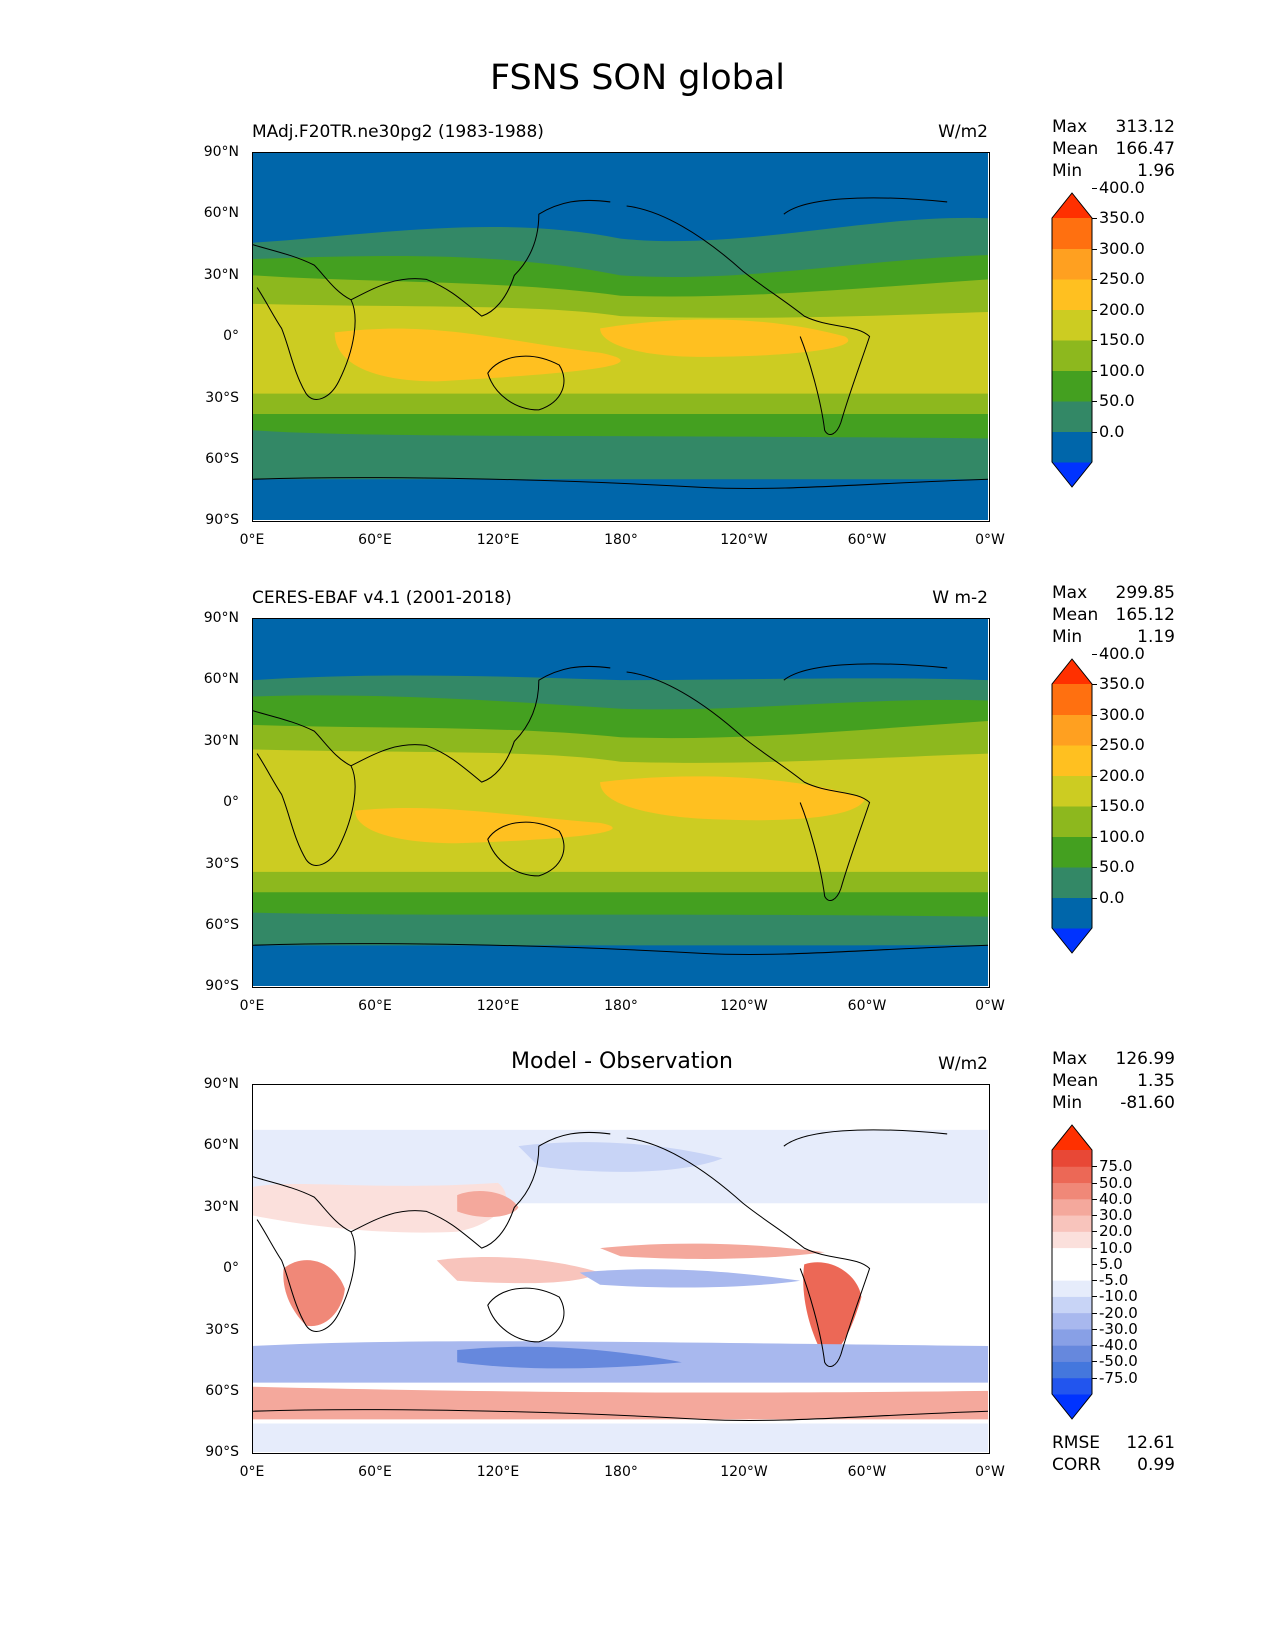  I want to click on p1-lat-60s: 60°S, so click(222, 459).